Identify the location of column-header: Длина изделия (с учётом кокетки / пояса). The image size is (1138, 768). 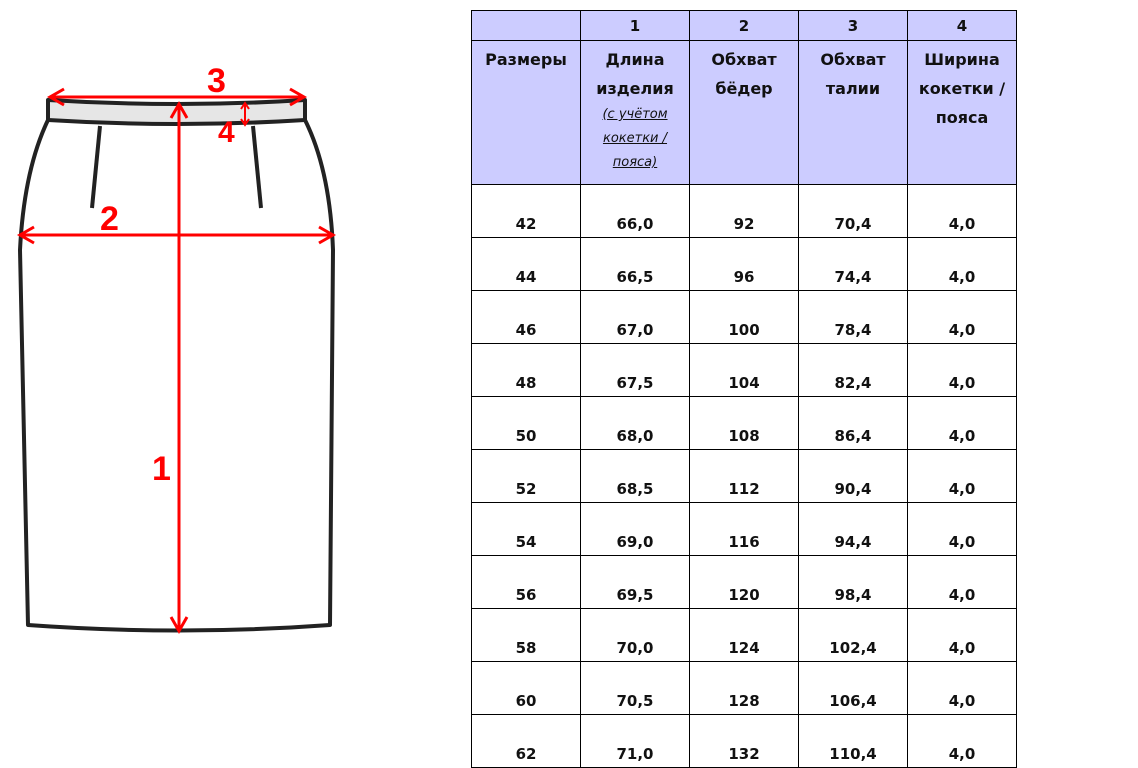
(635, 112).